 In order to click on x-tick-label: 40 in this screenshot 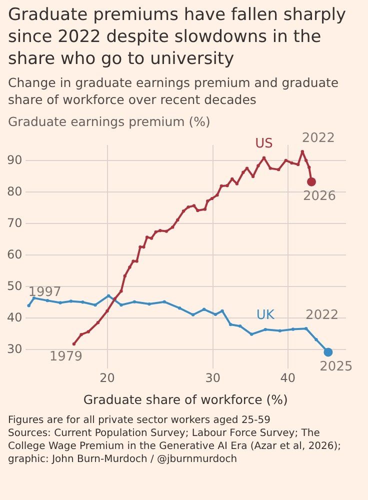, I will do `click(288, 377)`.